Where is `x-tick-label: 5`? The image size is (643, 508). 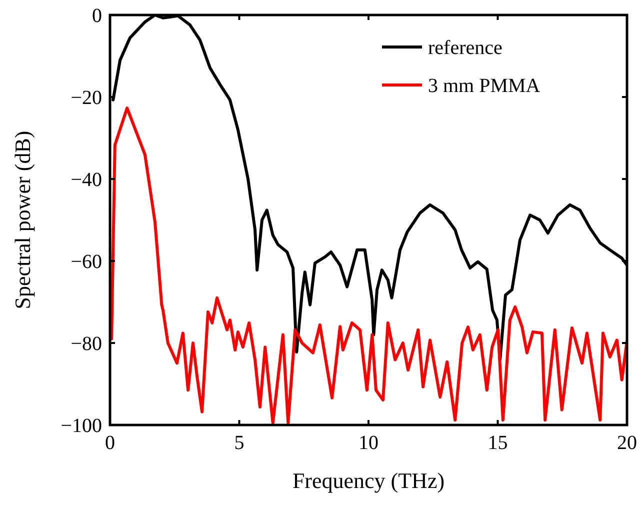
x-tick-label: 5 is located at coordinates (239, 443).